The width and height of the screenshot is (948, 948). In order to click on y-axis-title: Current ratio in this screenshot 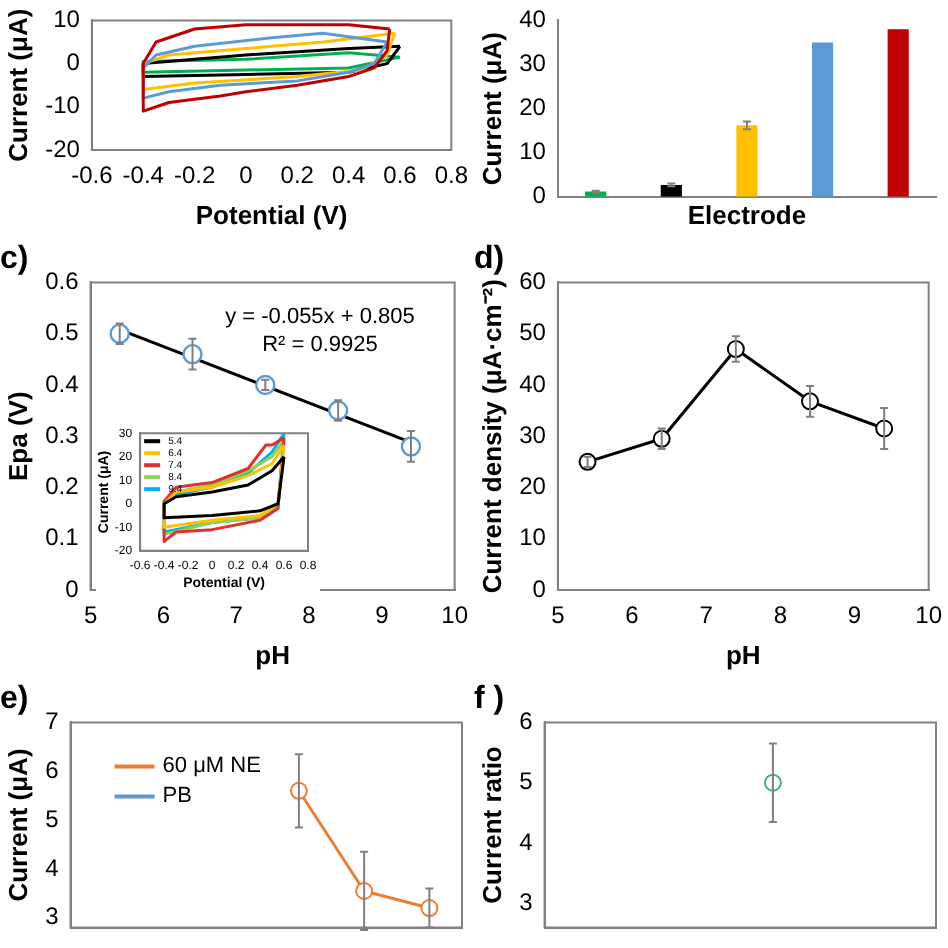, I will do `click(491, 825)`.